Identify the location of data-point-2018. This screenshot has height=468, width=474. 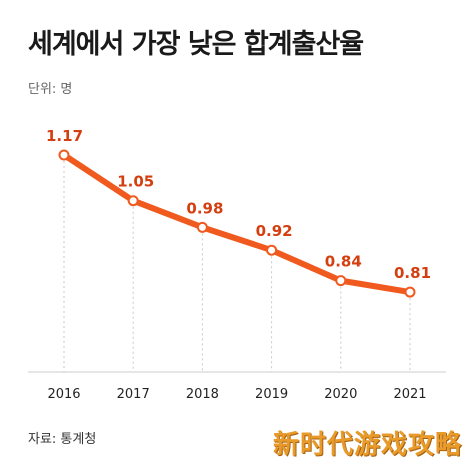
(202, 227).